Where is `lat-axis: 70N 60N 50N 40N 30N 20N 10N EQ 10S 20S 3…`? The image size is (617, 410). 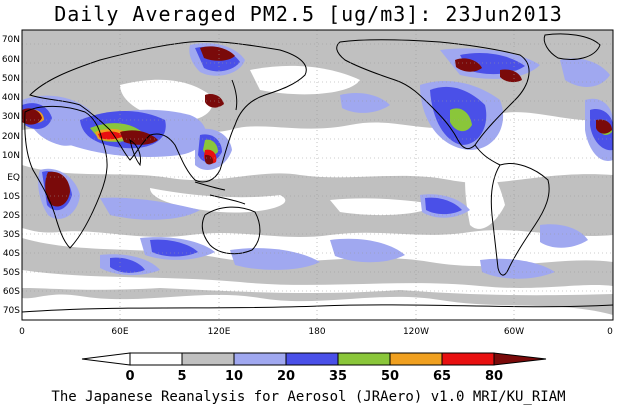 lat-axis: 70N 60N 50N 40N 30N 20N 10N EQ 10S 20S 3… is located at coordinates (11, 175).